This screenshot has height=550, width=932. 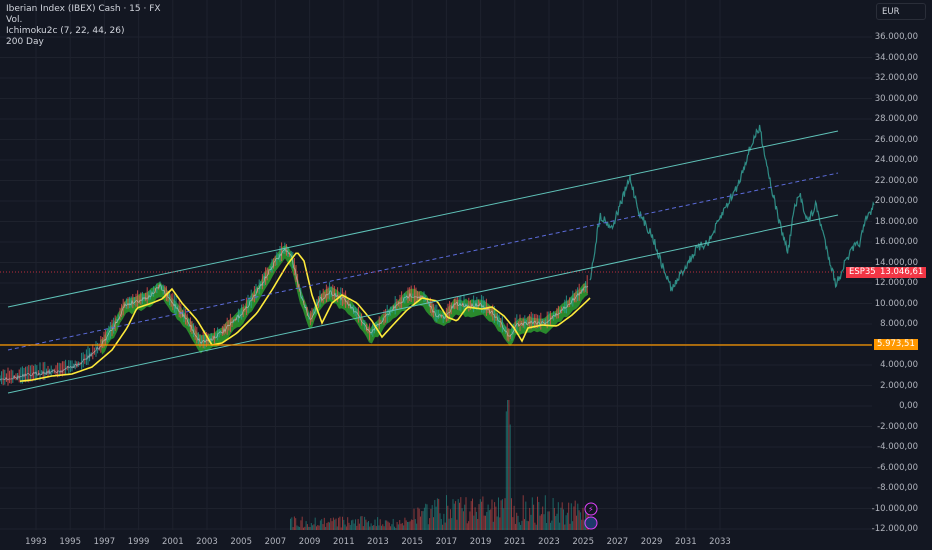 I want to click on price-axis-label: 14.000,00, so click(x=896, y=262).